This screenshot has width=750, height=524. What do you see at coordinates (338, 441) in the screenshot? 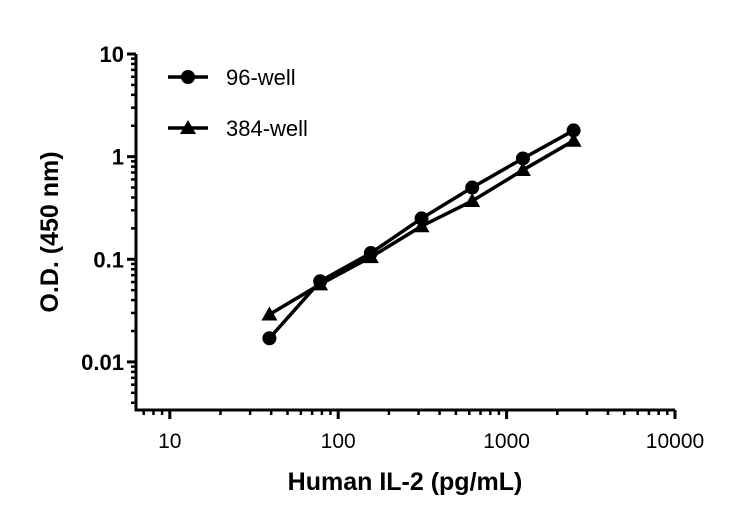
I see `x-tick-label: 100` at bounding box center [338, 441].